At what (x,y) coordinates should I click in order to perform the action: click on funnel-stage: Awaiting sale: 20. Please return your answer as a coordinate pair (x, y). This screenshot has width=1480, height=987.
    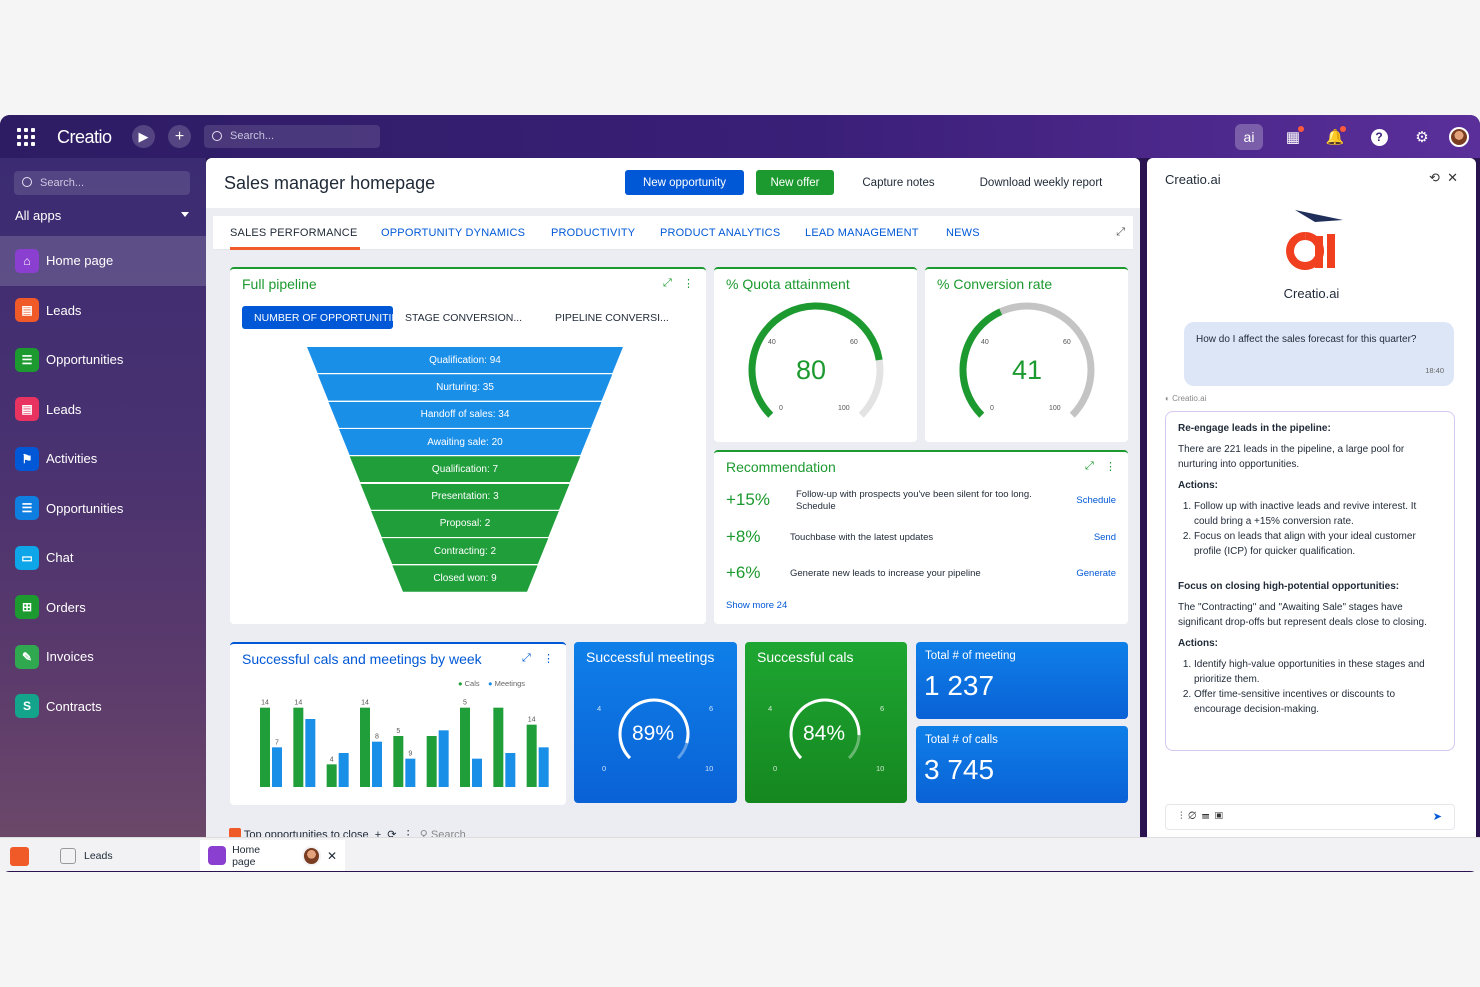
    Looking at the image, I should click on (465, 442).